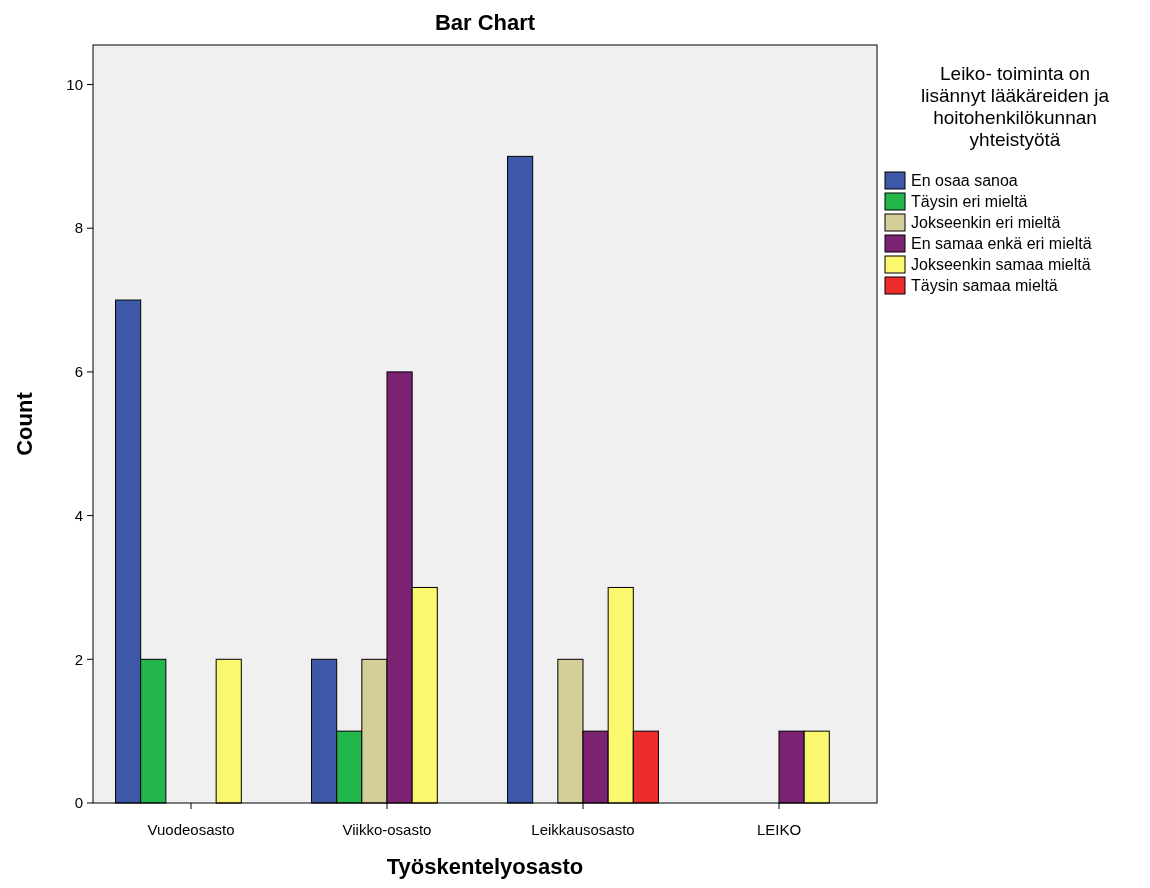 The image size is (1150, 888). What do you see at coordinates (74, 84) in the screenshot?
I see `y-tick-label: 10` at bounding box center [74, 84].